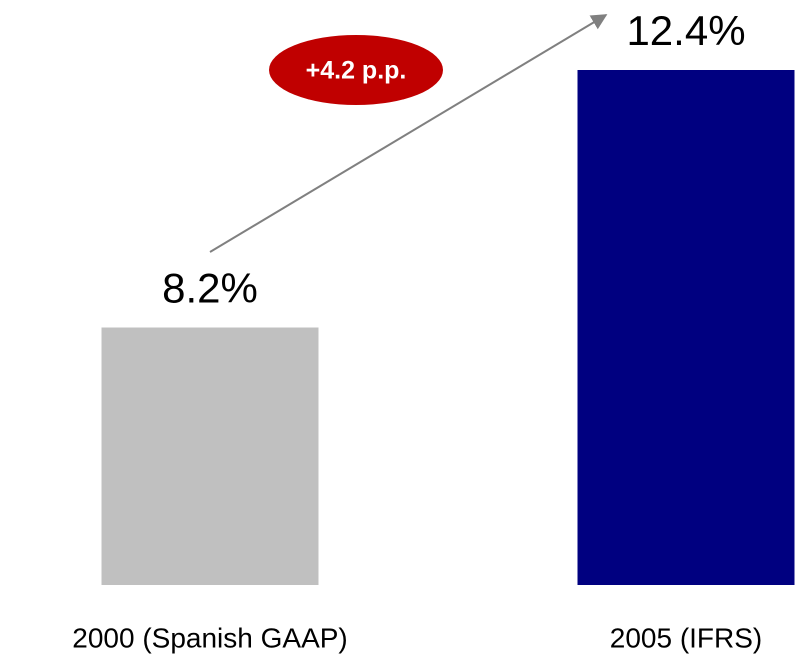 Image resolution: width=801 pixels, height=665 pixels. I want to click on value-label: 8.2%, so click(210, 288).